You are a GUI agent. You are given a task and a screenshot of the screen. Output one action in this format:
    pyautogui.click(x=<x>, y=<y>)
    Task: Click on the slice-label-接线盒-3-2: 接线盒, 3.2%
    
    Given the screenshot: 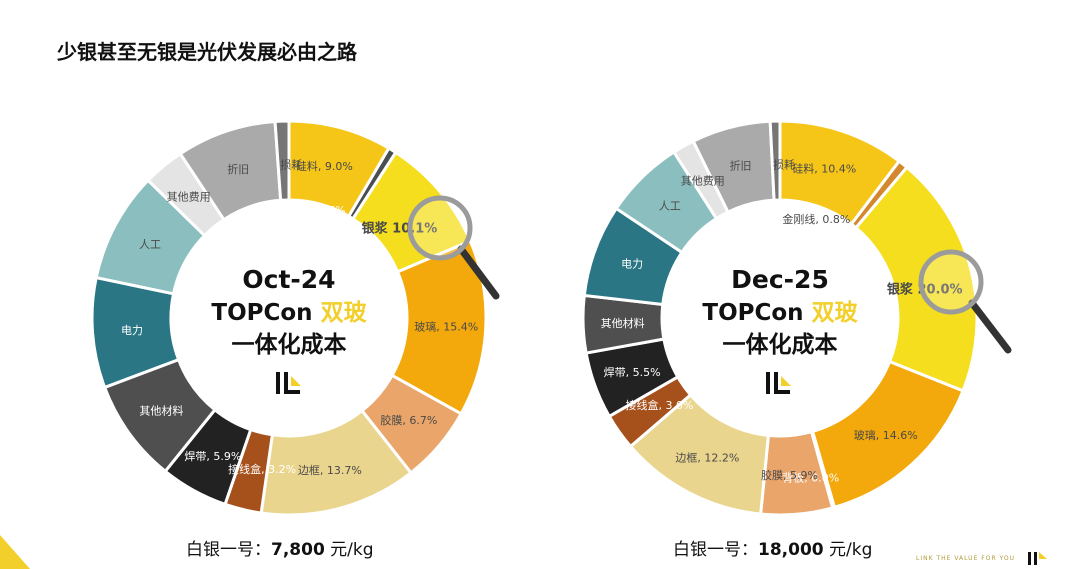 What is the action you would take?
    pyautogui.click(x=262, y=469)
    